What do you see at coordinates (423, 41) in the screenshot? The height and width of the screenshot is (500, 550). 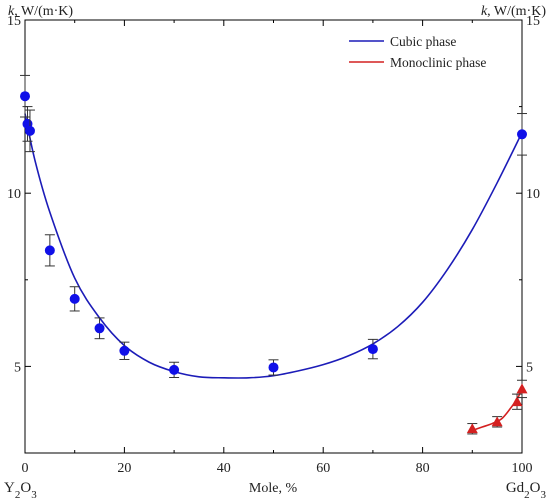 I see `legend-label-cubic: Cubic phase` at bounding box center [423, 41].